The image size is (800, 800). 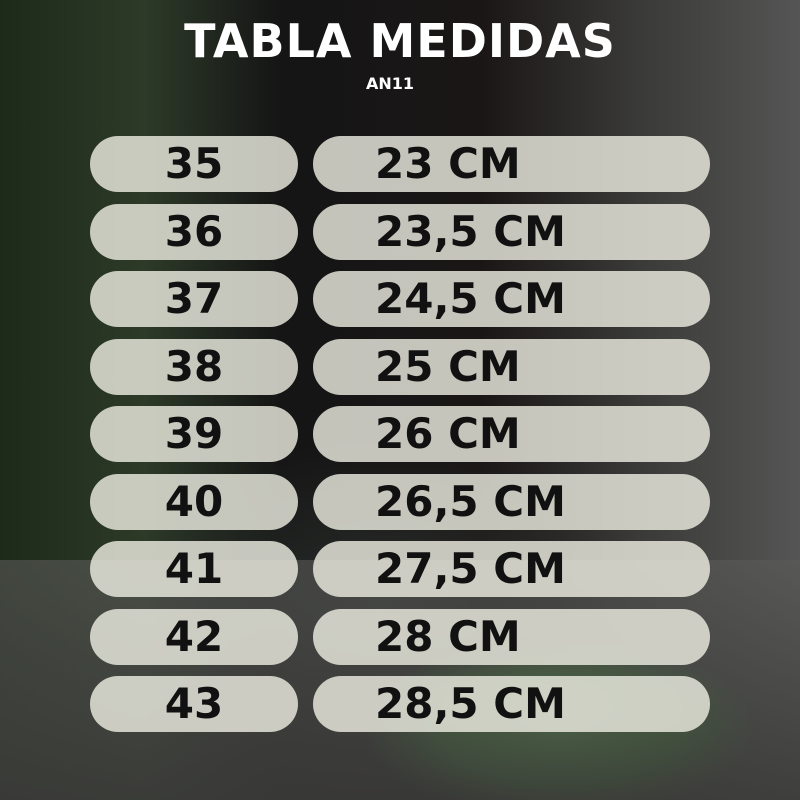 I want to click on size-cell: 35, so click(x=194, y=164).